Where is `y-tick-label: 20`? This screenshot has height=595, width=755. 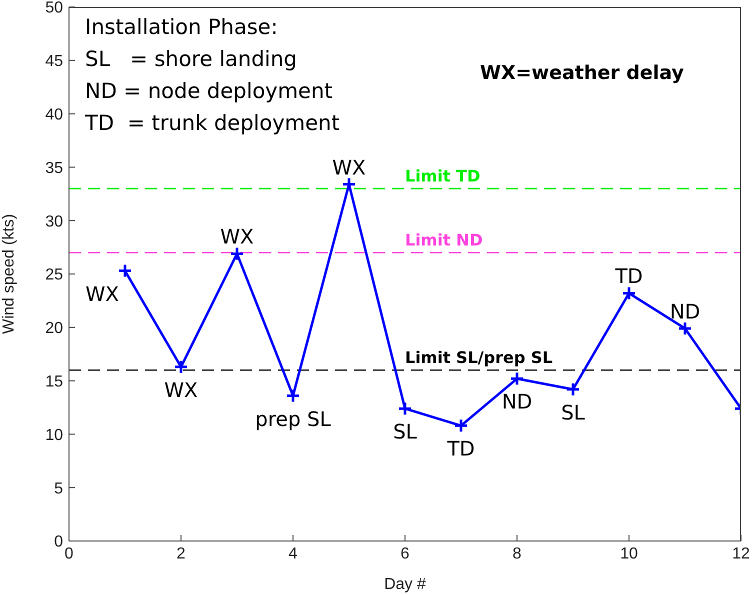 y-tick-label: 20 is located at coordinates (54, 329).